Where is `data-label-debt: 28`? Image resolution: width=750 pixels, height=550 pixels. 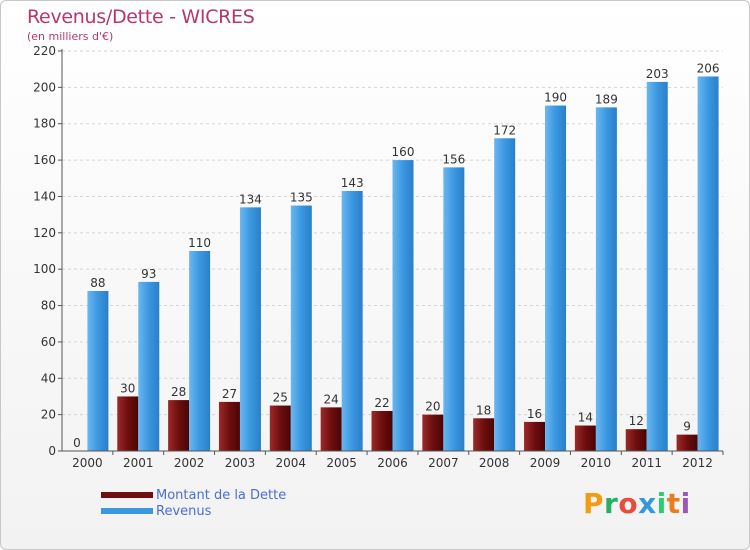
data-label-debt: 28 is located at coordinates (178, 392).